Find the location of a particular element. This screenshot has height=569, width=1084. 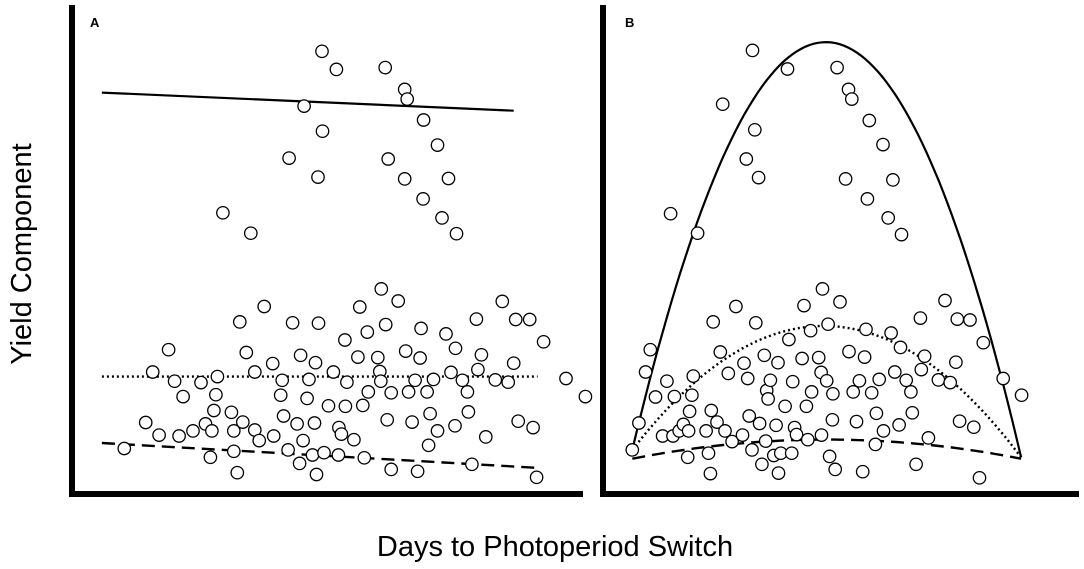

panel-b-label: B is located at coordinates (629, 22).